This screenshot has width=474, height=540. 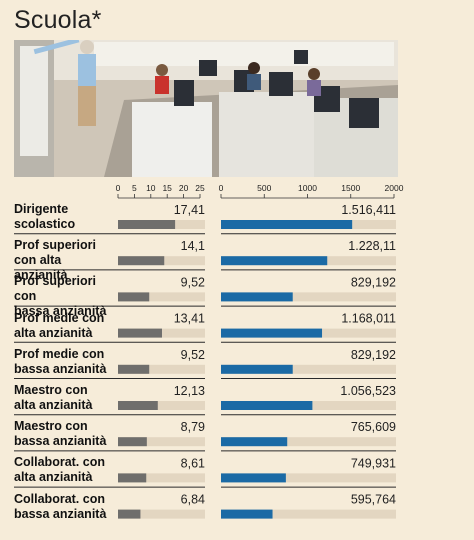 What do you see at coordinates (41, 209) in the screenshot?
I see `row-label-line1: Dirigente` at bounding box center [41, 209].